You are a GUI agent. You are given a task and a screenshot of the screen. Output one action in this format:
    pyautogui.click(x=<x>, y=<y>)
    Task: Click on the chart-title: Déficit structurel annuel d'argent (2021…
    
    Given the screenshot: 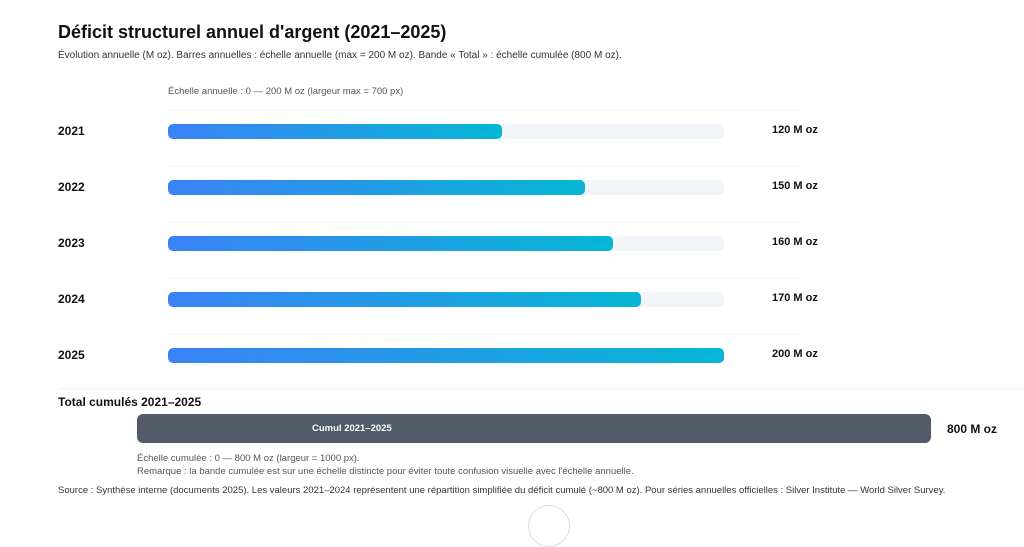 What is the action you would take?
    pyautogui.click(x=252, y=32)
    